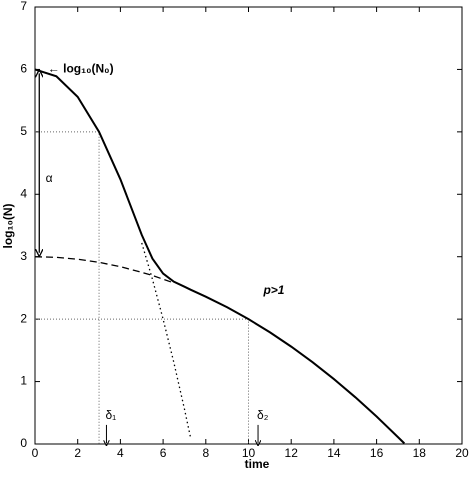  What do you see at coordinates (23, 256) in the screenshot?
I see `y-tick-label: 3` at bounding box center [23, 256].